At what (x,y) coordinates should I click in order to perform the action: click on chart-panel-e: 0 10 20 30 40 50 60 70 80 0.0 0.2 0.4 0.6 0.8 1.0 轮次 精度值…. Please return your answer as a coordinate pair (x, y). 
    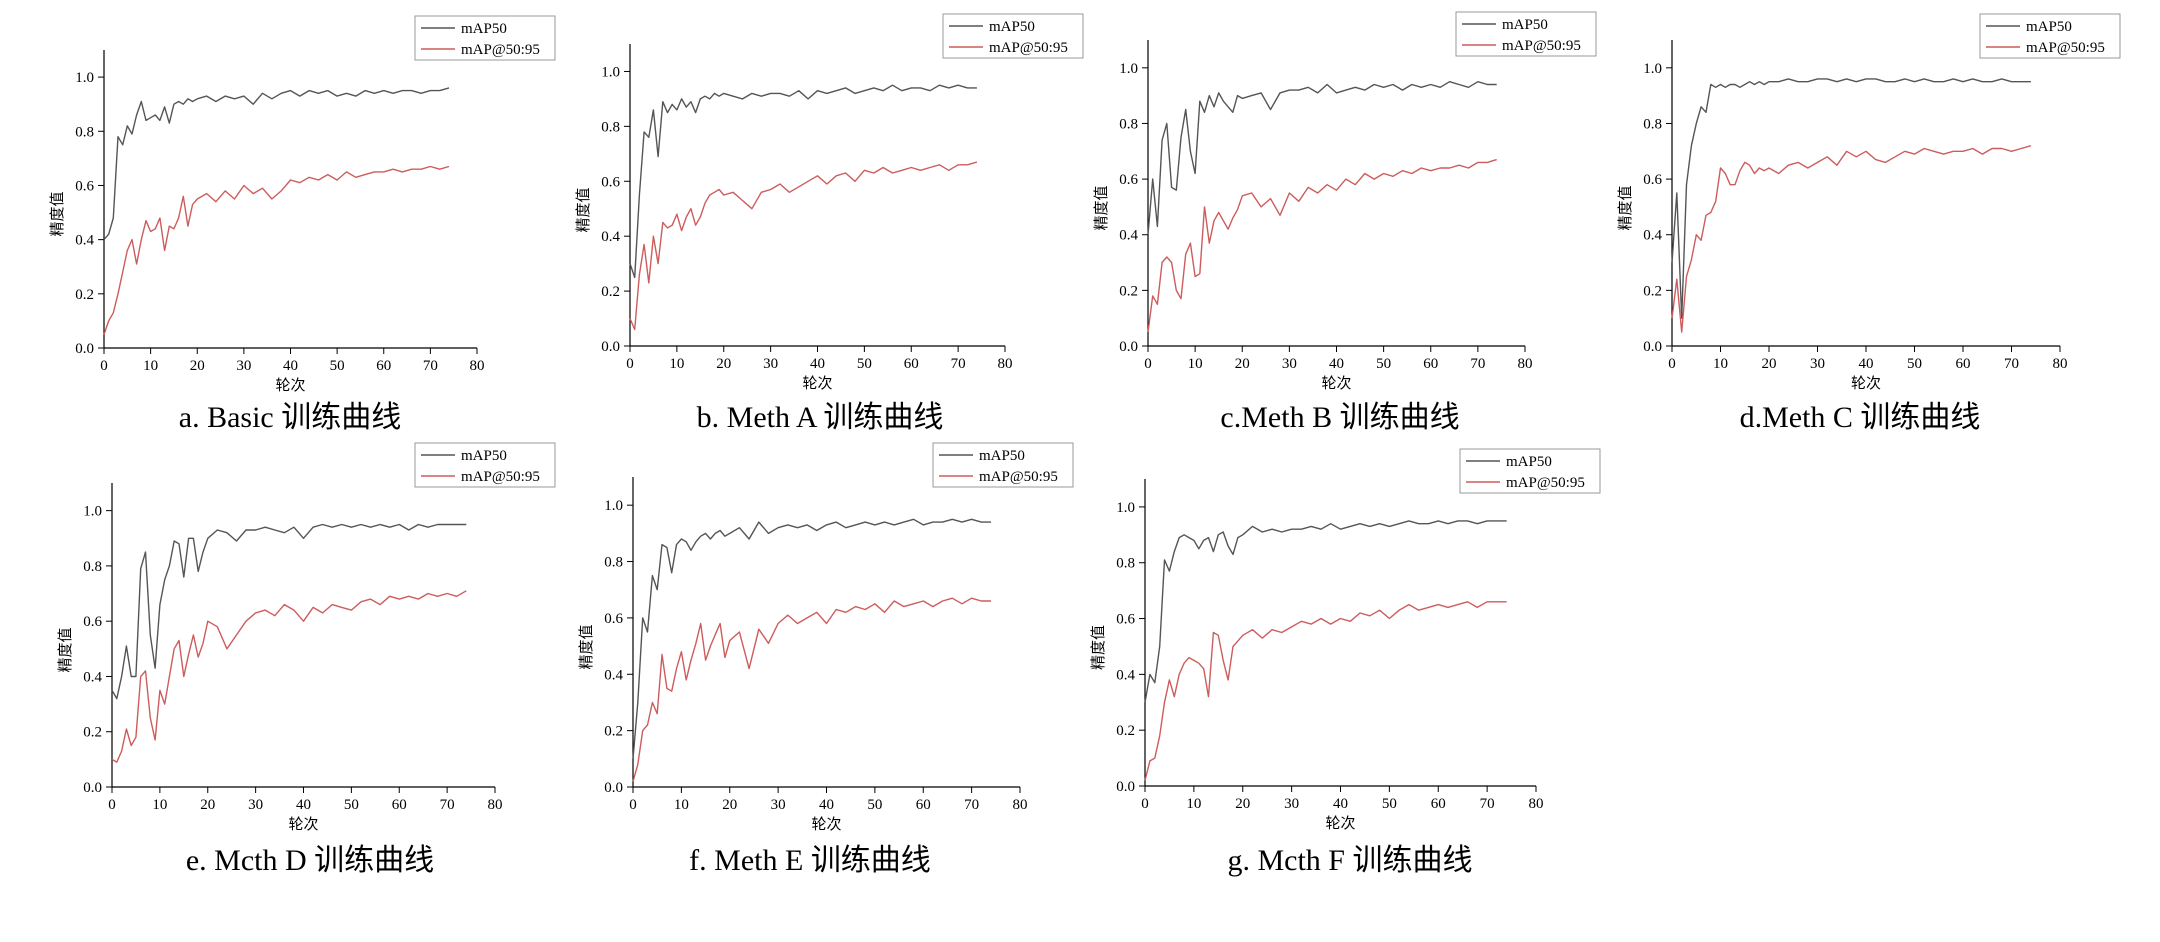
    Looking at the image, I should click on (306, 659).